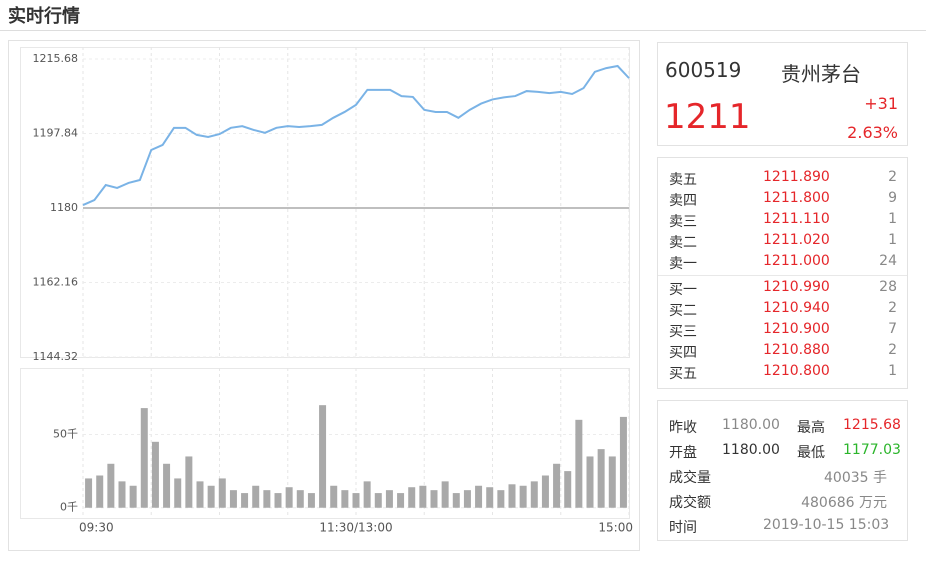 The width and height of the screenshot is (926, 569). Describe the element at coordinates (56, 356) in the screenshot. I see `y-tick-label: 1144.32` at that location.